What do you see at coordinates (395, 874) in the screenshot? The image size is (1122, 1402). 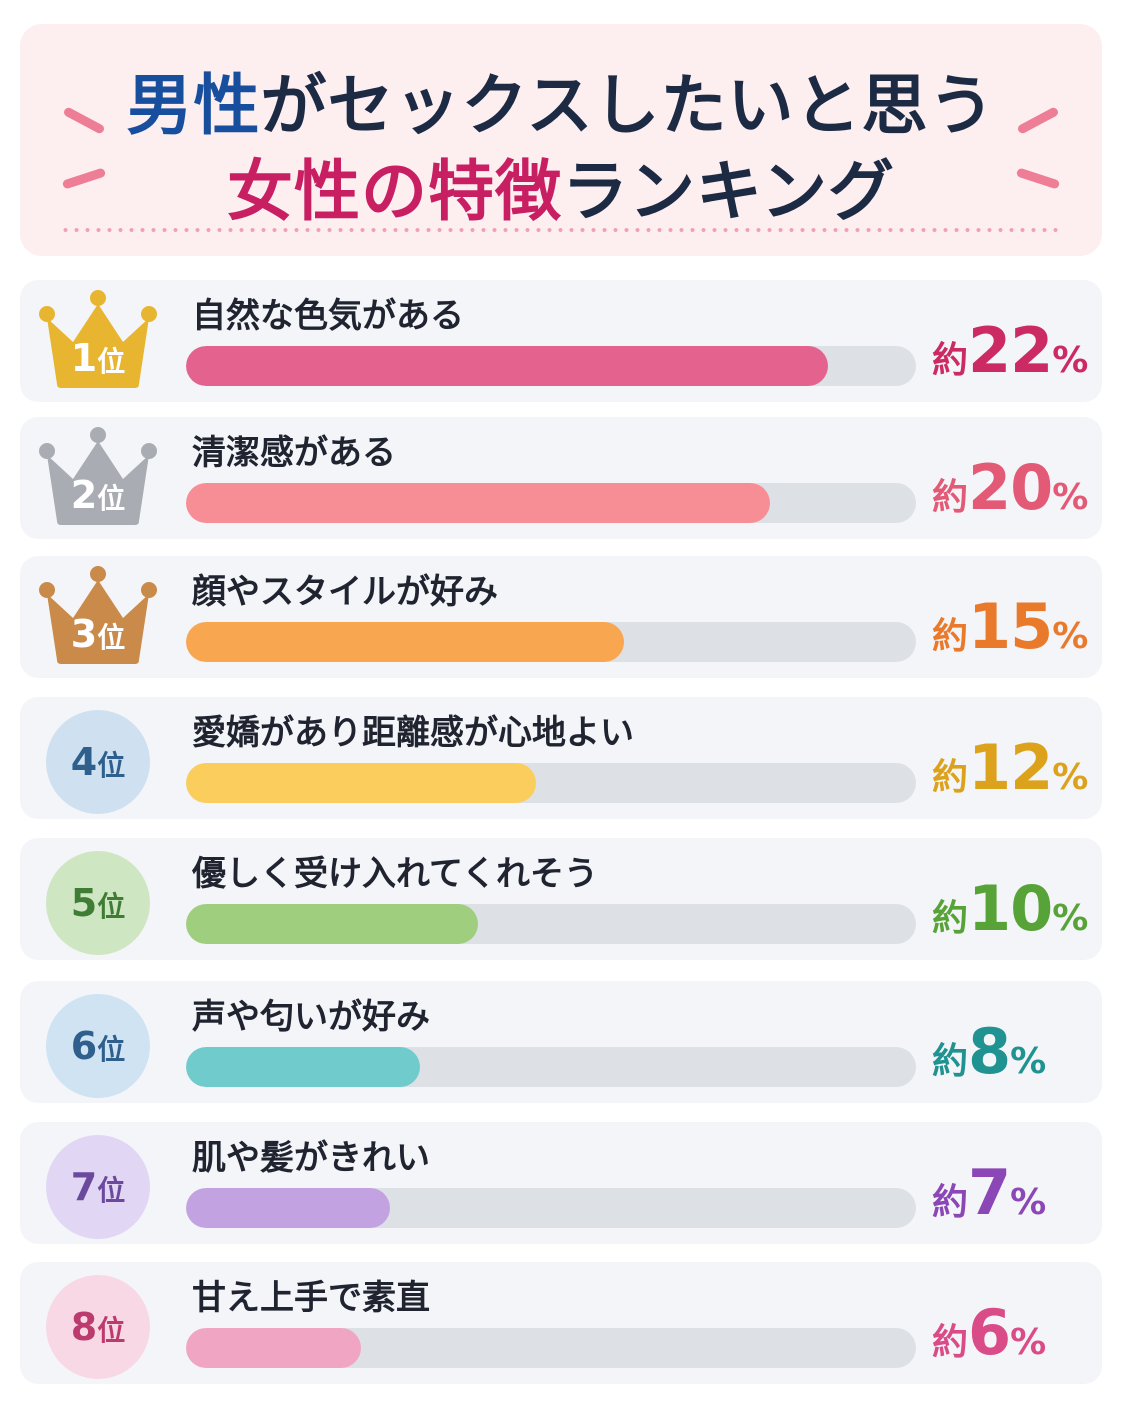 I see `ranking-item-label: 優しく受け入れてくれそう` at bounding box center [395, 874].